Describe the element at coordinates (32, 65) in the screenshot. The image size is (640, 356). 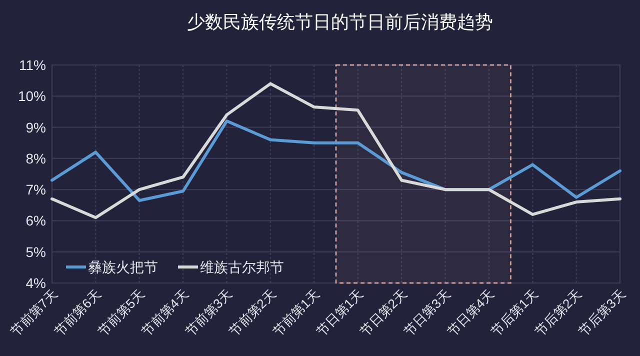
I see `y-tick-label: 11%` at that location.